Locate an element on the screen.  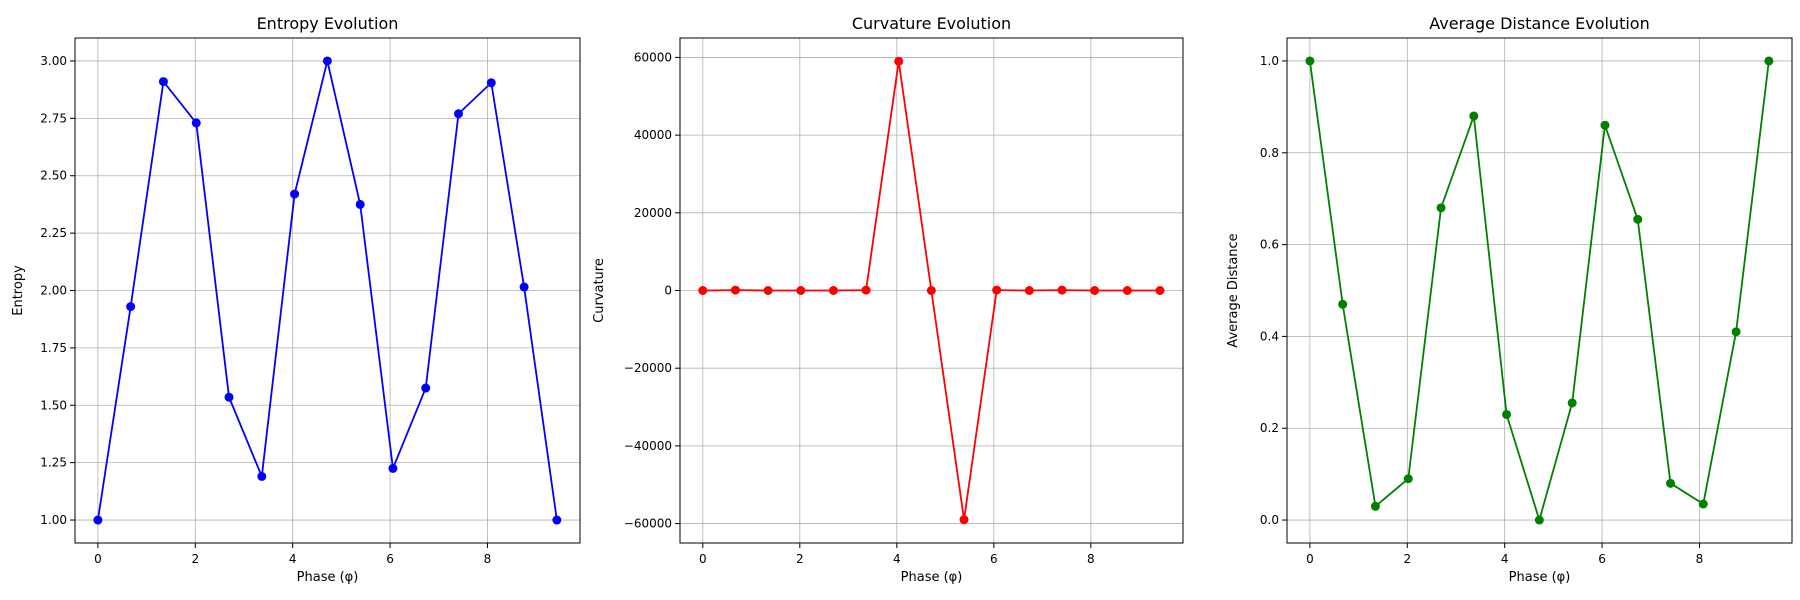
y-tick-label: −40000 is located at coordinates (648, 446).